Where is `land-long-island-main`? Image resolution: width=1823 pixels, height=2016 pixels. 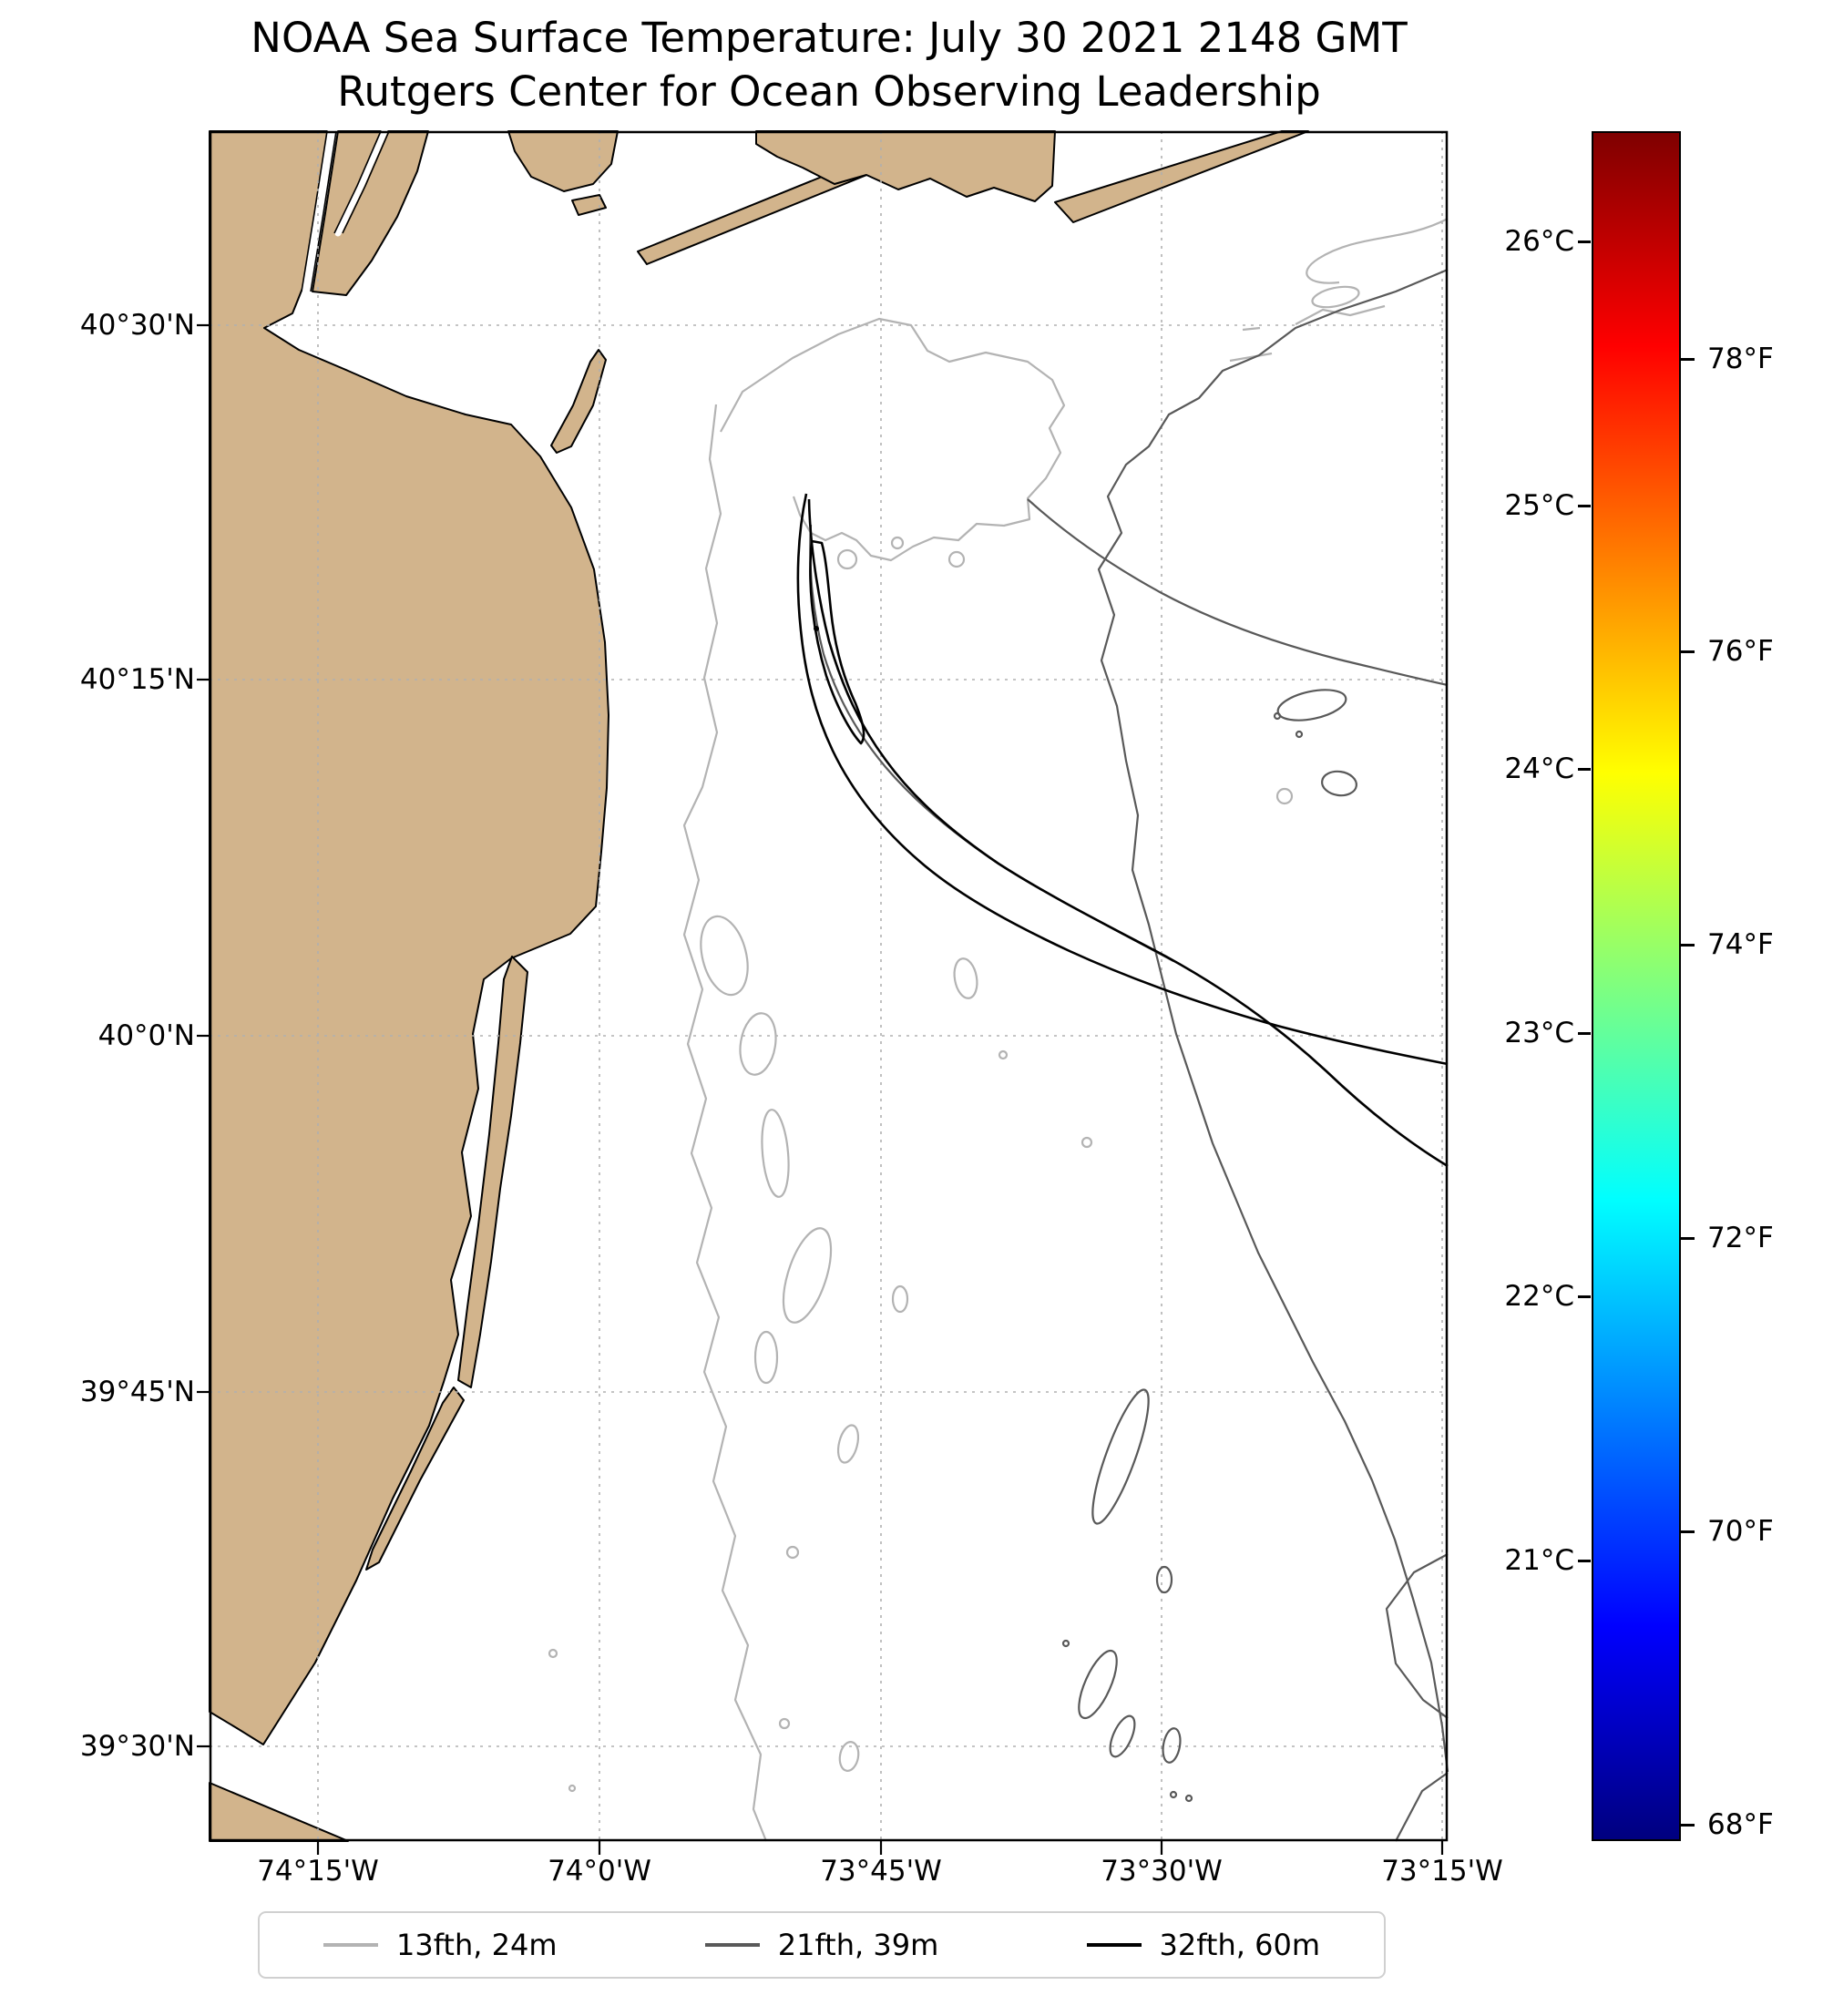
land-long-island-main is located at coordinates (905, 166).